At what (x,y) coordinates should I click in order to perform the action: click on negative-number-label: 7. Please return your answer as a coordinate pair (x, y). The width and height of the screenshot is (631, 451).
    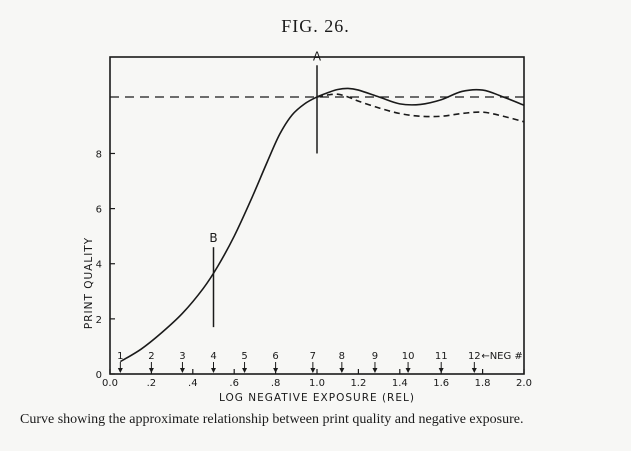
    Looking at the image, I should click on (313, 356).